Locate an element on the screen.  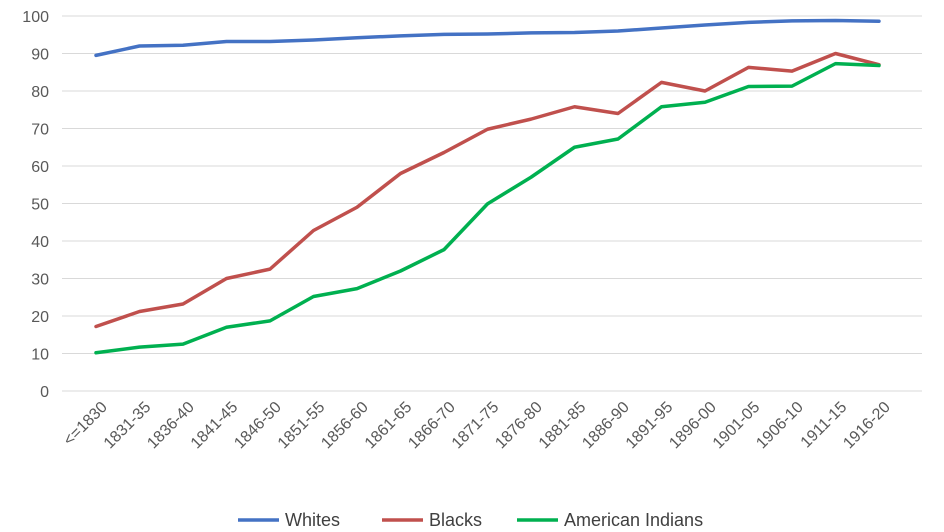
x-tick-label: 1891-95 is located at coordinates (650, 426).